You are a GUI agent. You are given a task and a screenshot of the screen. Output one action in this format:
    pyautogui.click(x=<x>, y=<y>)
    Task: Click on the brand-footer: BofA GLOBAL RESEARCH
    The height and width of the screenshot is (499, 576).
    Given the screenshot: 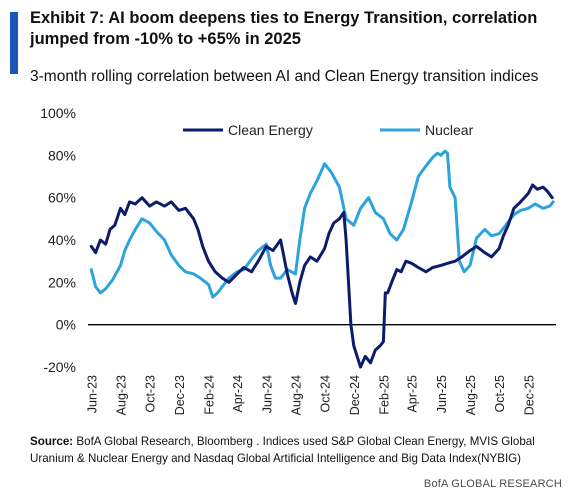 What is the action you would take?
    pyautogui.click(x=492, y=484)
    